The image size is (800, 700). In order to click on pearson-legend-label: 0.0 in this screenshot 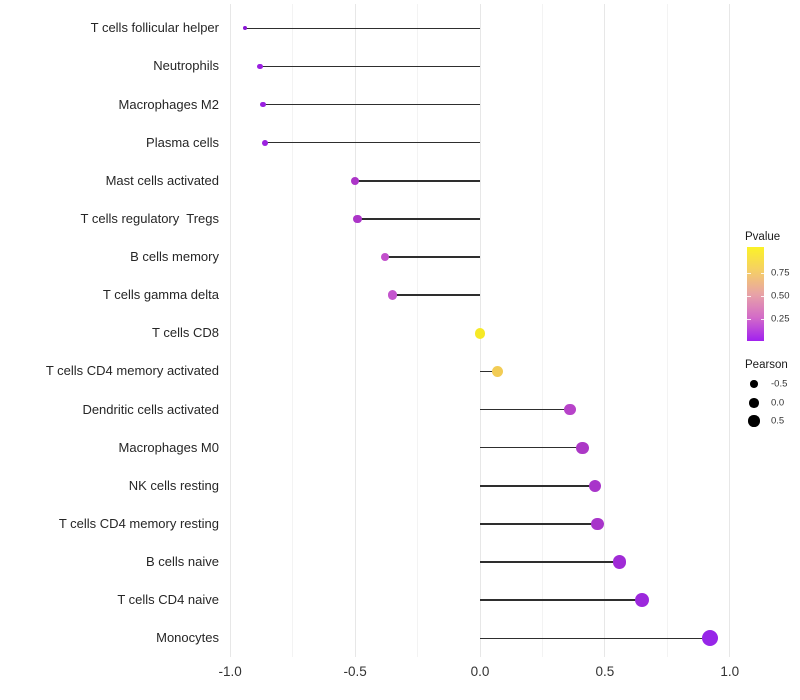, I will do `click(778, 403)`.